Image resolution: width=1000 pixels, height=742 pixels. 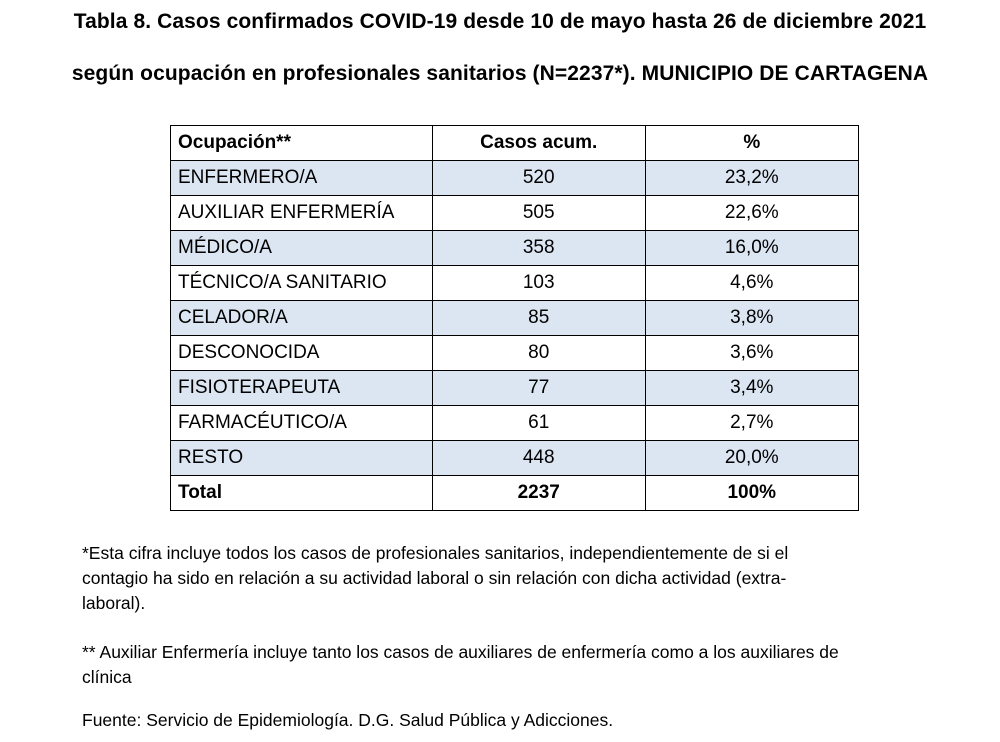 What do you see at coordinates (538, 493) in the screenshot?
I see `total-cases: 2237` at bounding box center [538, 493].